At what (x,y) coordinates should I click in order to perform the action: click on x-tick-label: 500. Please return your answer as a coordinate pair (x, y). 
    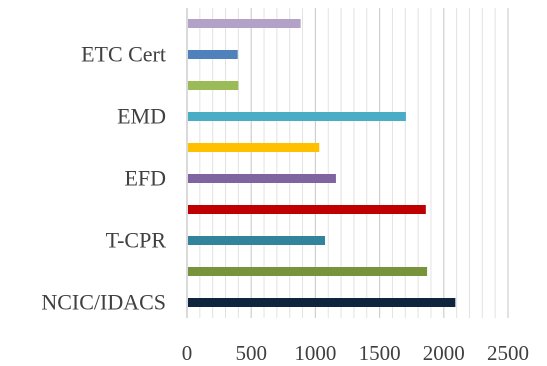
    Looking at the image, I should click on (251, 353).